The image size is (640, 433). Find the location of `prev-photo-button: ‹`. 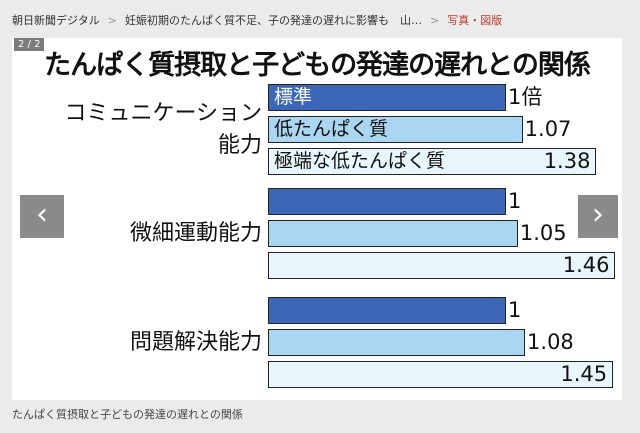

prev-photo-button: ‹ is located at coordinates (42, 216).